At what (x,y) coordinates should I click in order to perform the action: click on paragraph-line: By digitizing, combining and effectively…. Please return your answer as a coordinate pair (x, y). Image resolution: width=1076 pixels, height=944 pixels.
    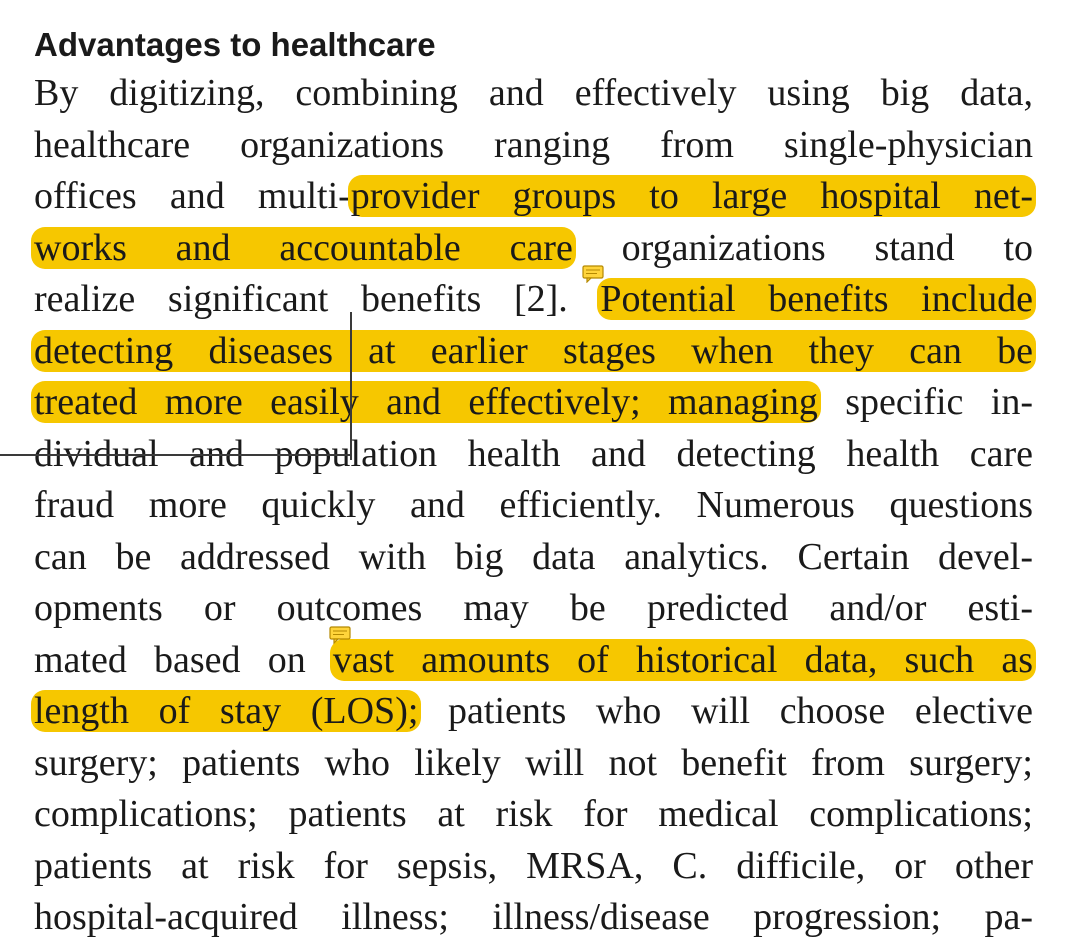
    Looking at the image, I should click on (533, 94).